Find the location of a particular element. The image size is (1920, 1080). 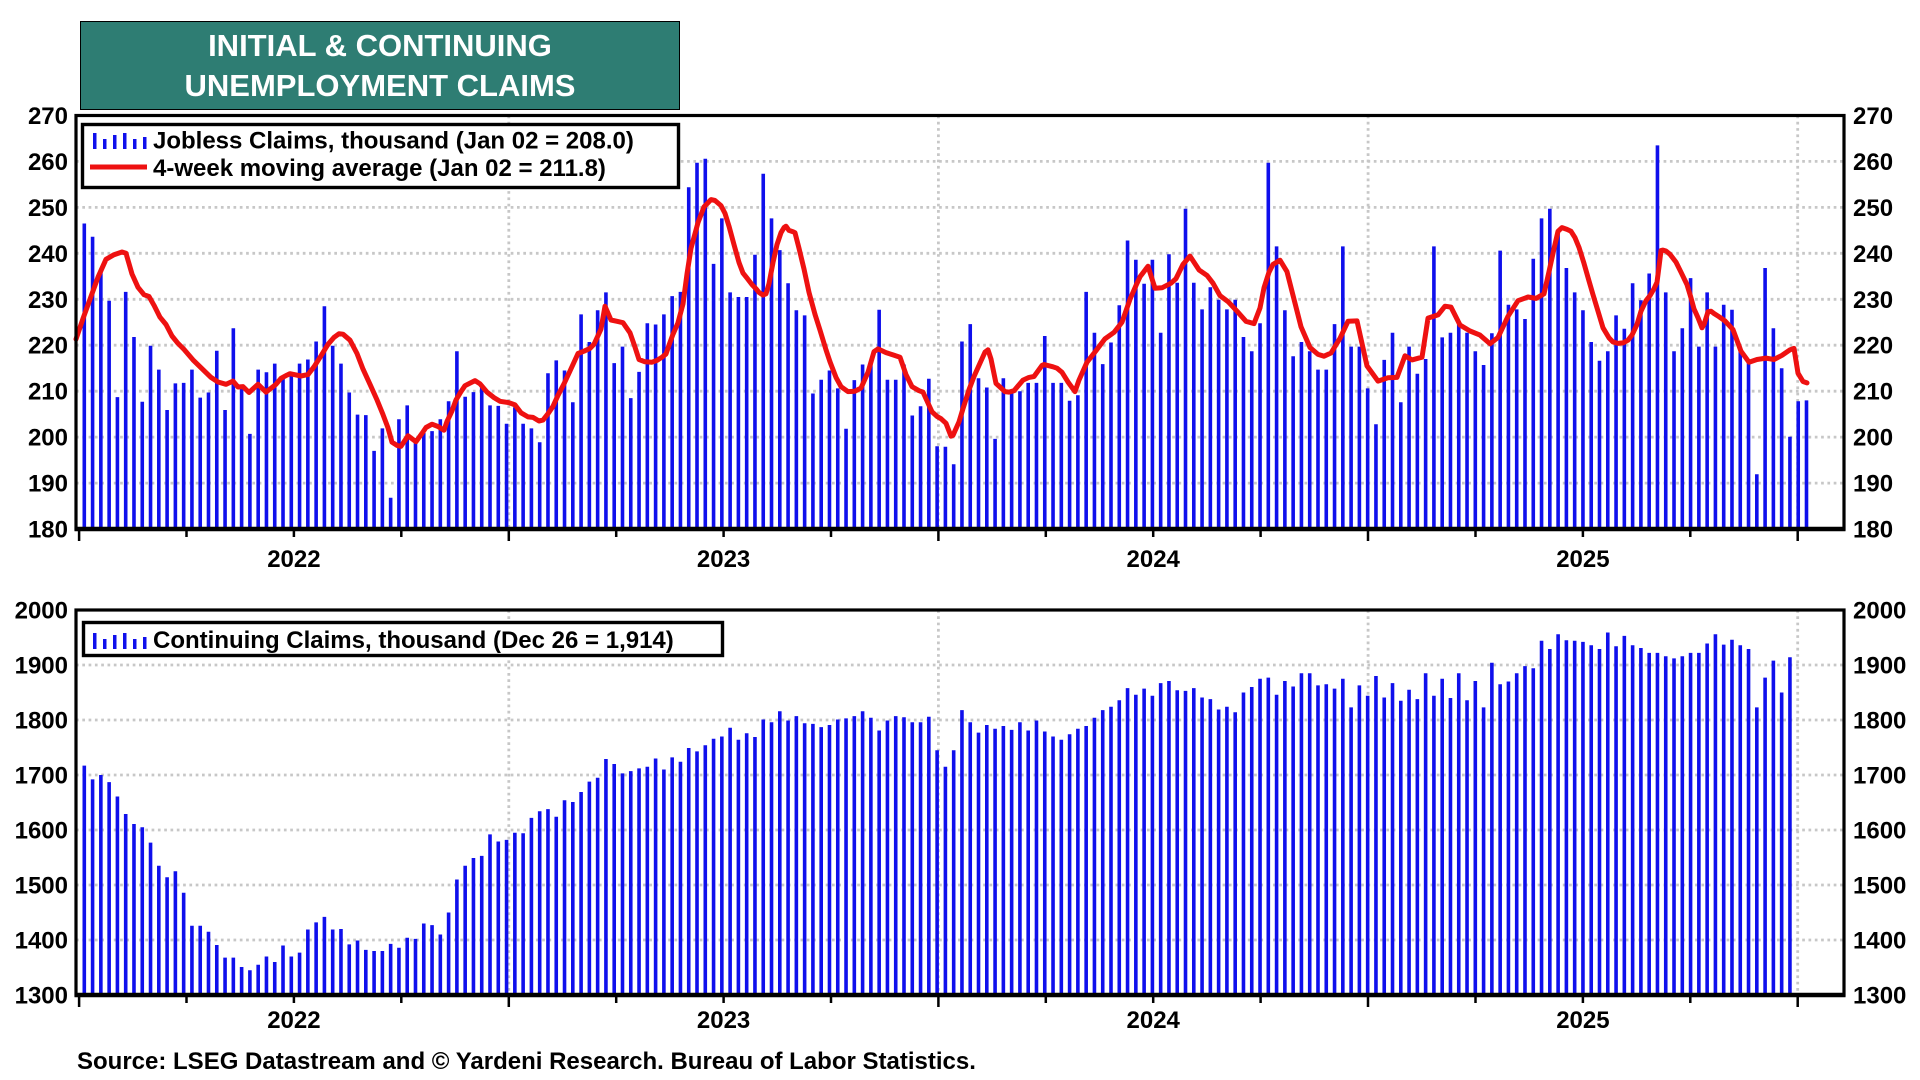

svg-text:4-week moving average (Jan 02: 4-week moving average (Jan 02 = 211.8) is located at coordinates (379, 168).